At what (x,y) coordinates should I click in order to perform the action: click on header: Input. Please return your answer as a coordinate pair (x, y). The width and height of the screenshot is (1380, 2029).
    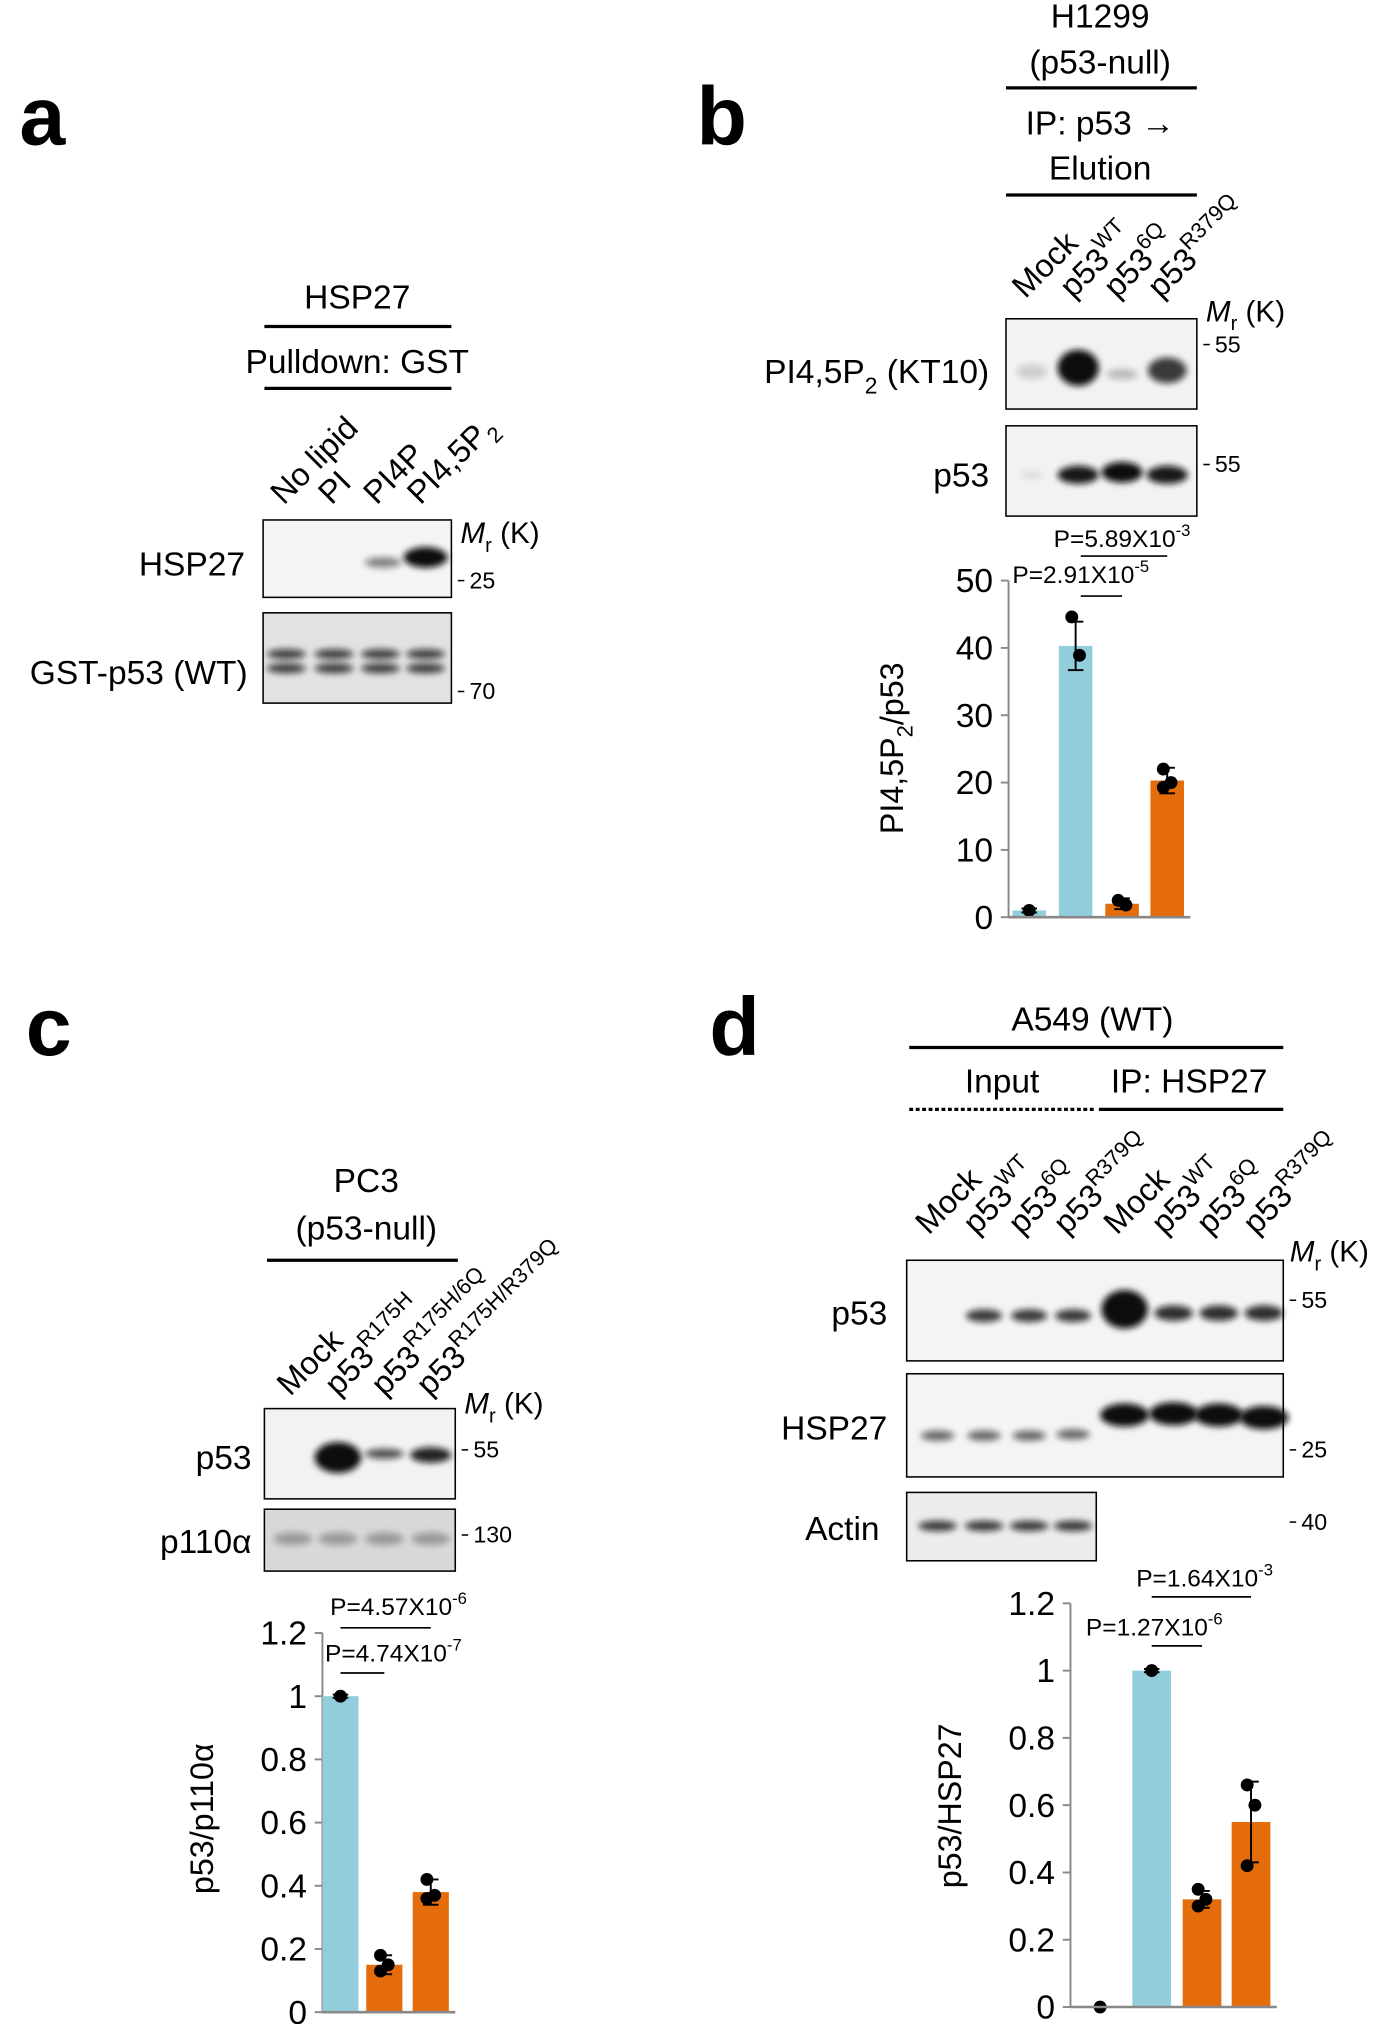
    Looking at the image, I should click on (1002, 1082).